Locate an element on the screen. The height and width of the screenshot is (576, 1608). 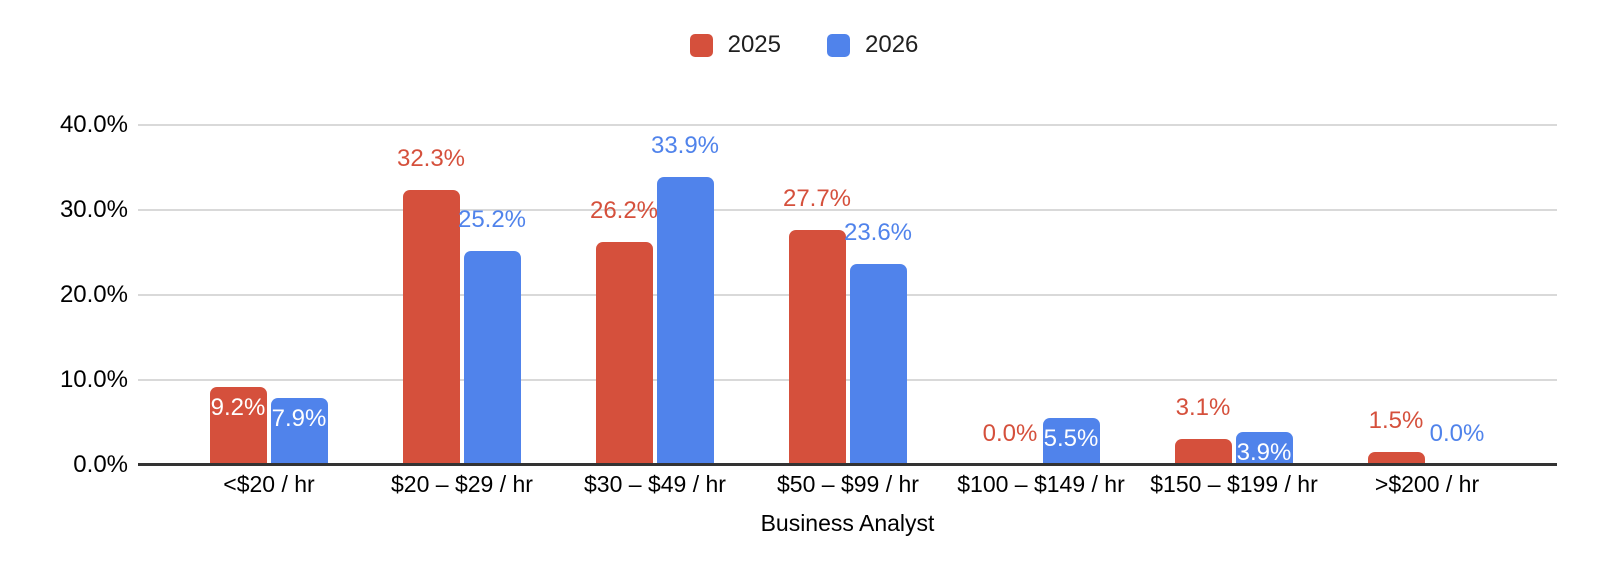
value-label-2026-5: 3.9% is located at coordinates (1264, 452).